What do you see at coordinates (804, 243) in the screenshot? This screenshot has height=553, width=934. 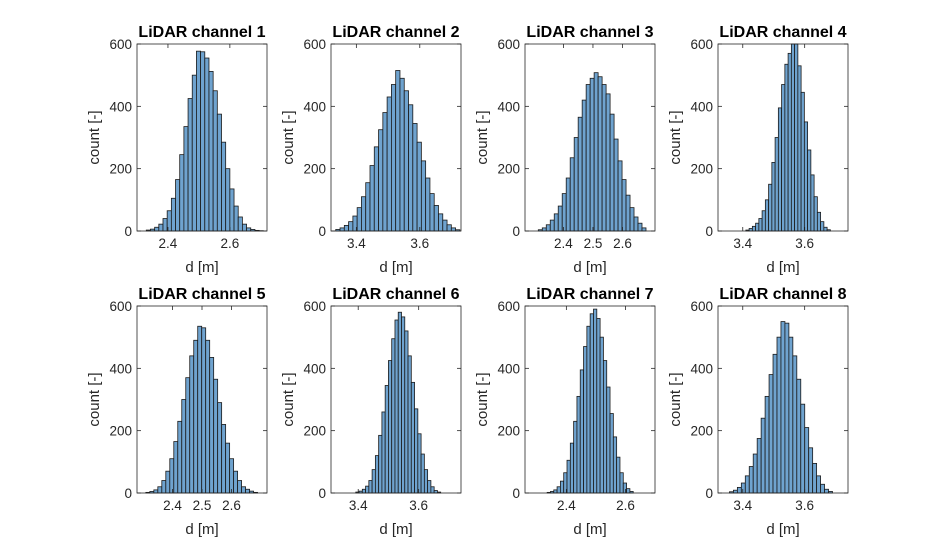 I see `x-tick-label: 3.6` at bounding box center [804, 243].